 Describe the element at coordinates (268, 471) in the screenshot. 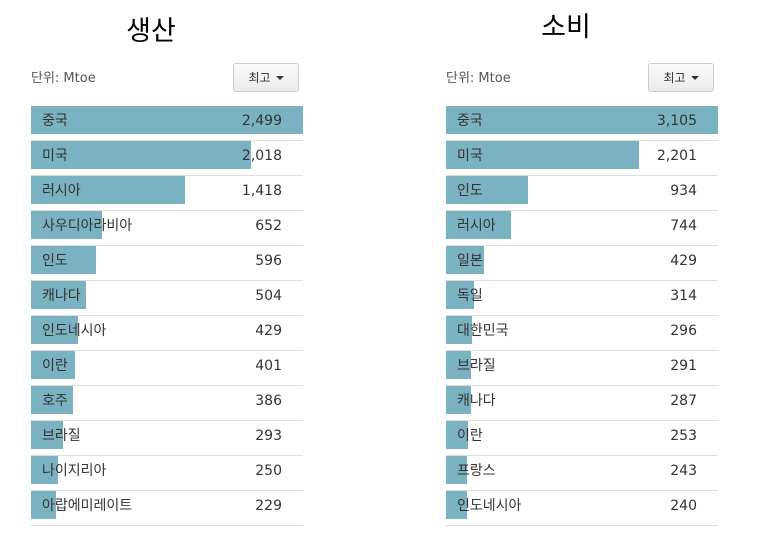

I see `value-label: 250` at that location.